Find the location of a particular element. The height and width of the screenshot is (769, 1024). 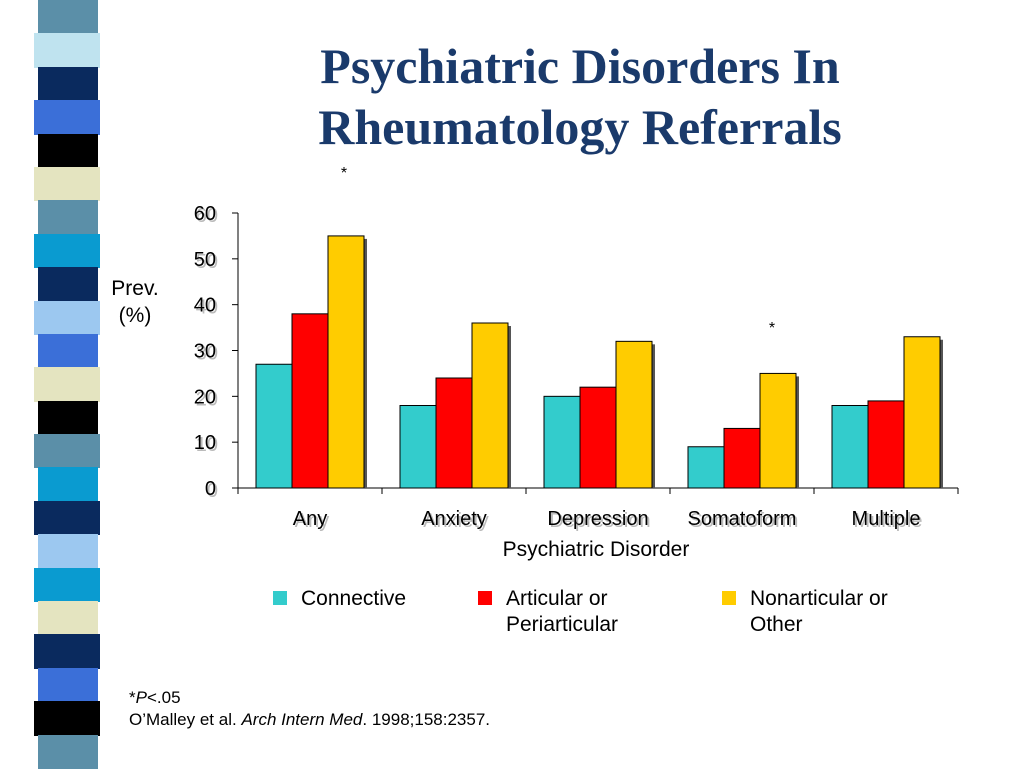

legend-item-nonarticular: Nonarticular or Other is located at coordinates (805, 612).